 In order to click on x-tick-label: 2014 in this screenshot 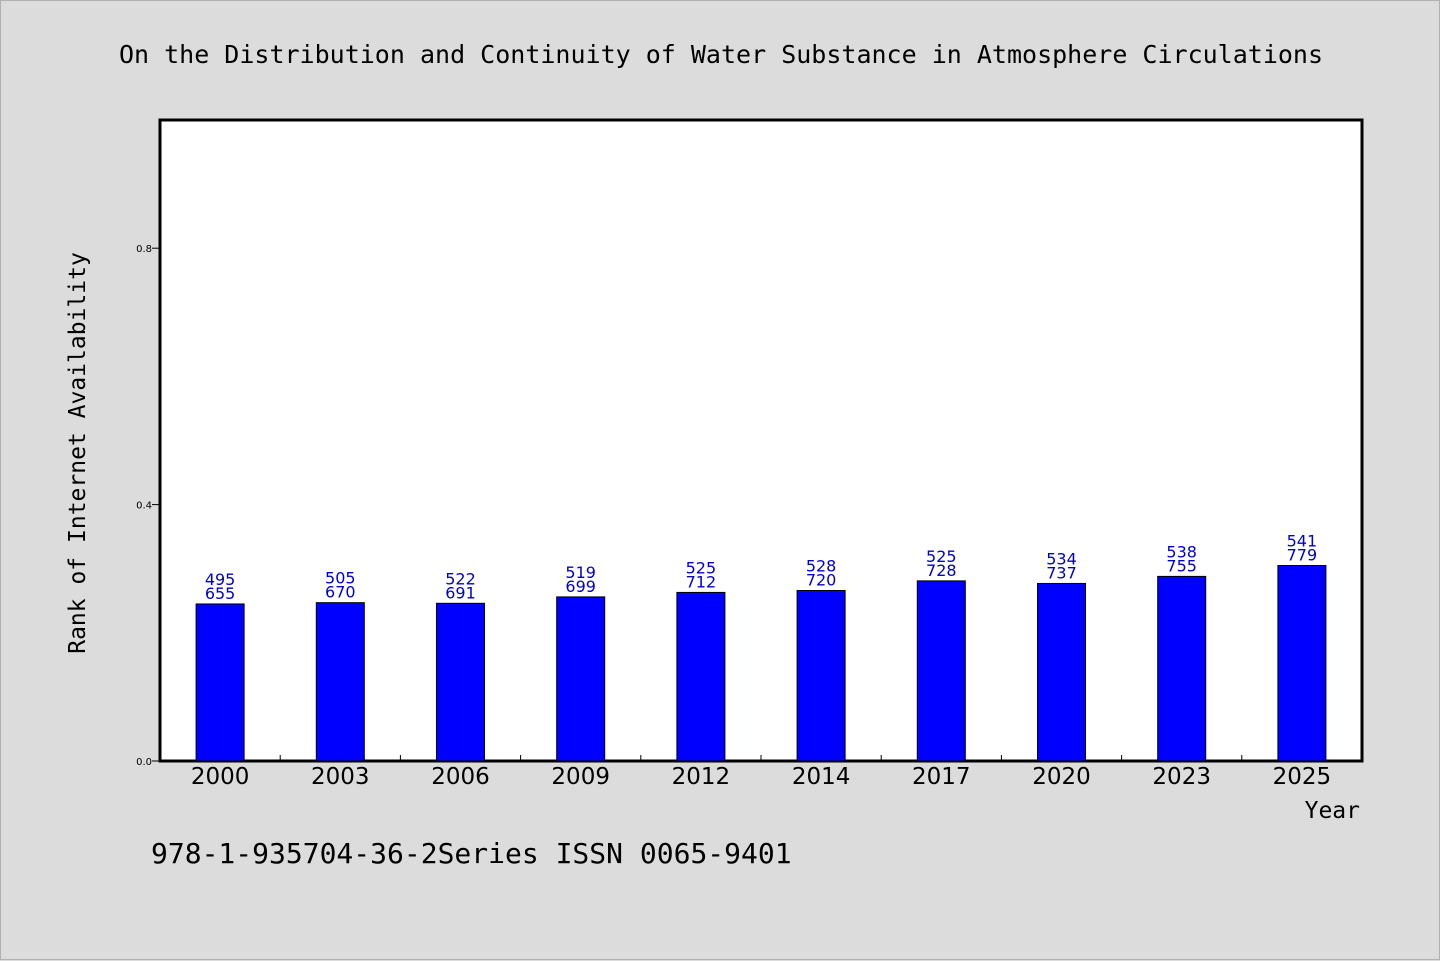, I will do `click(821, 777)`.